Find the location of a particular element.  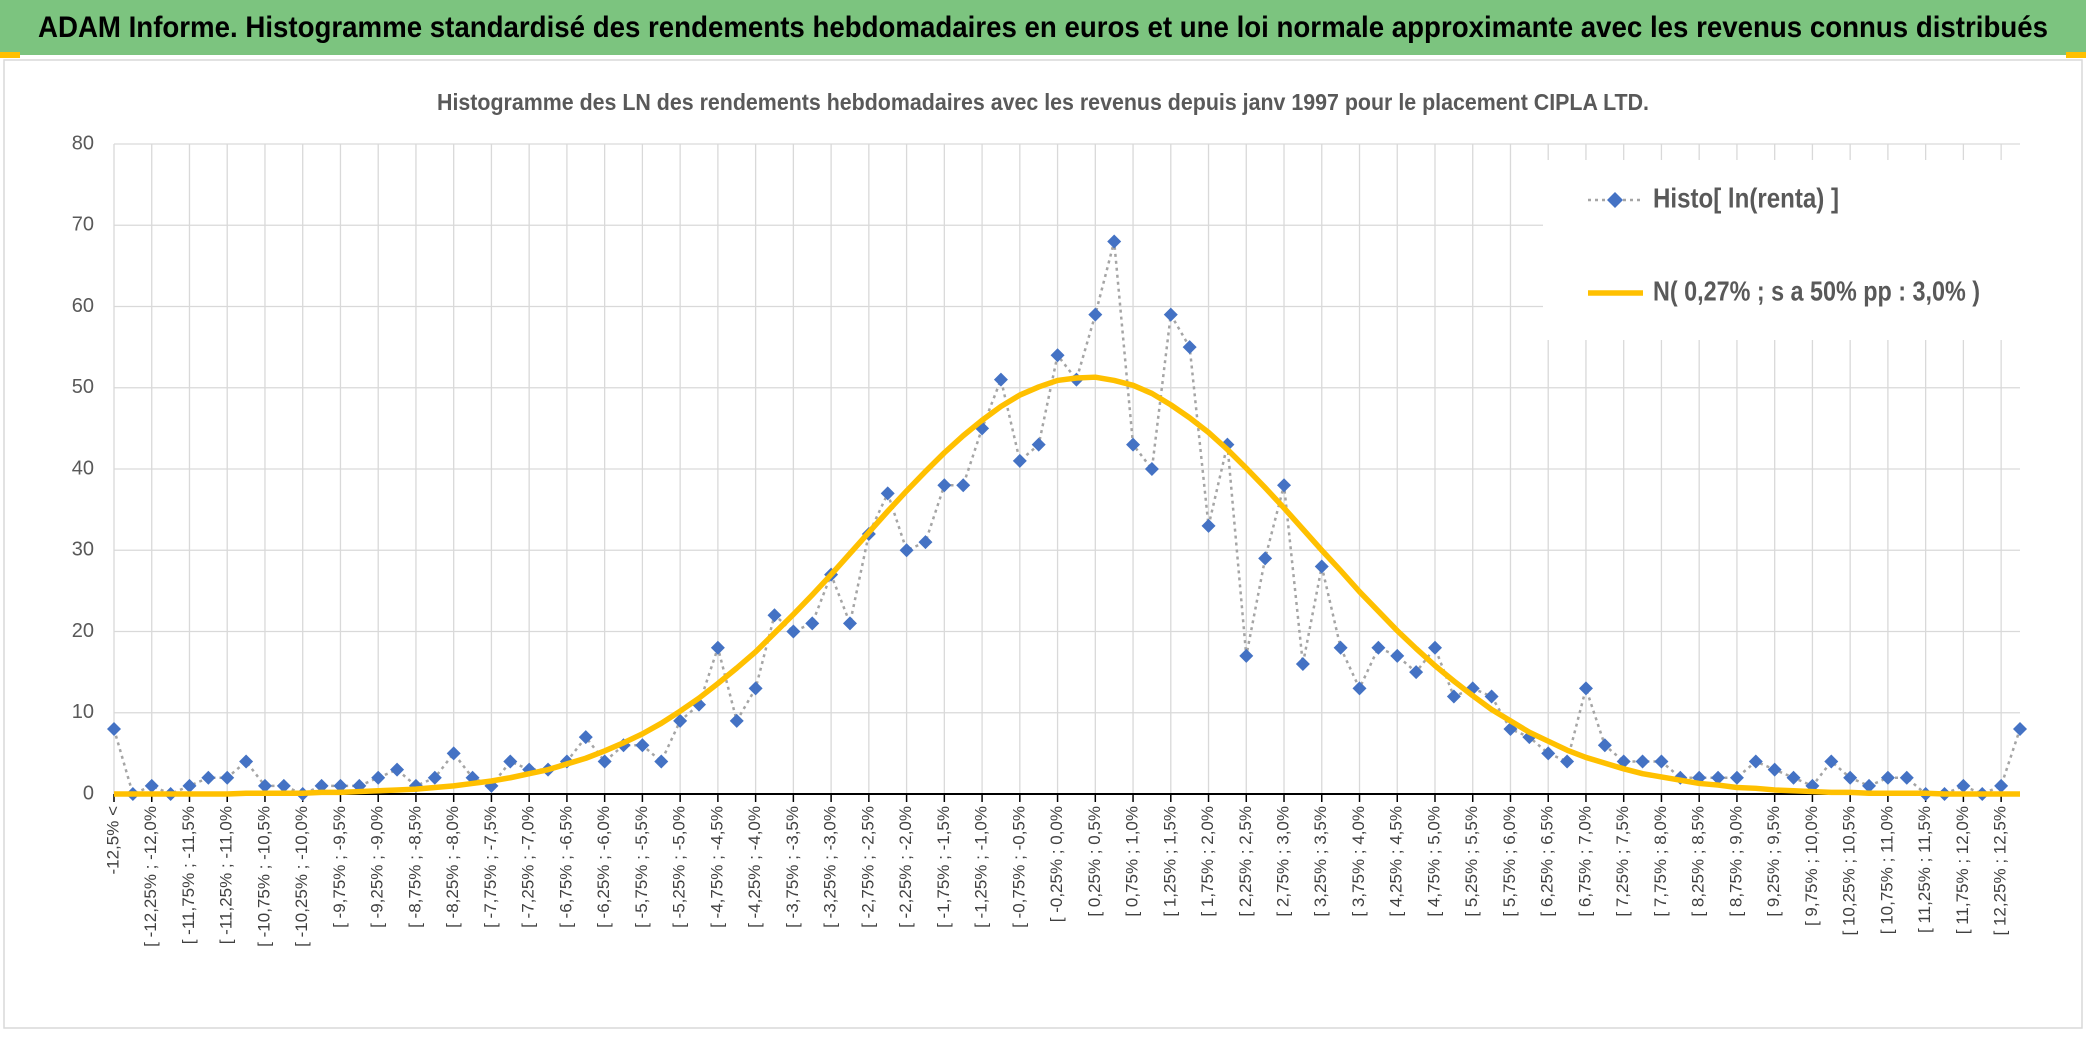

y-tick-label: 50 is located at coordinates (83, 387).